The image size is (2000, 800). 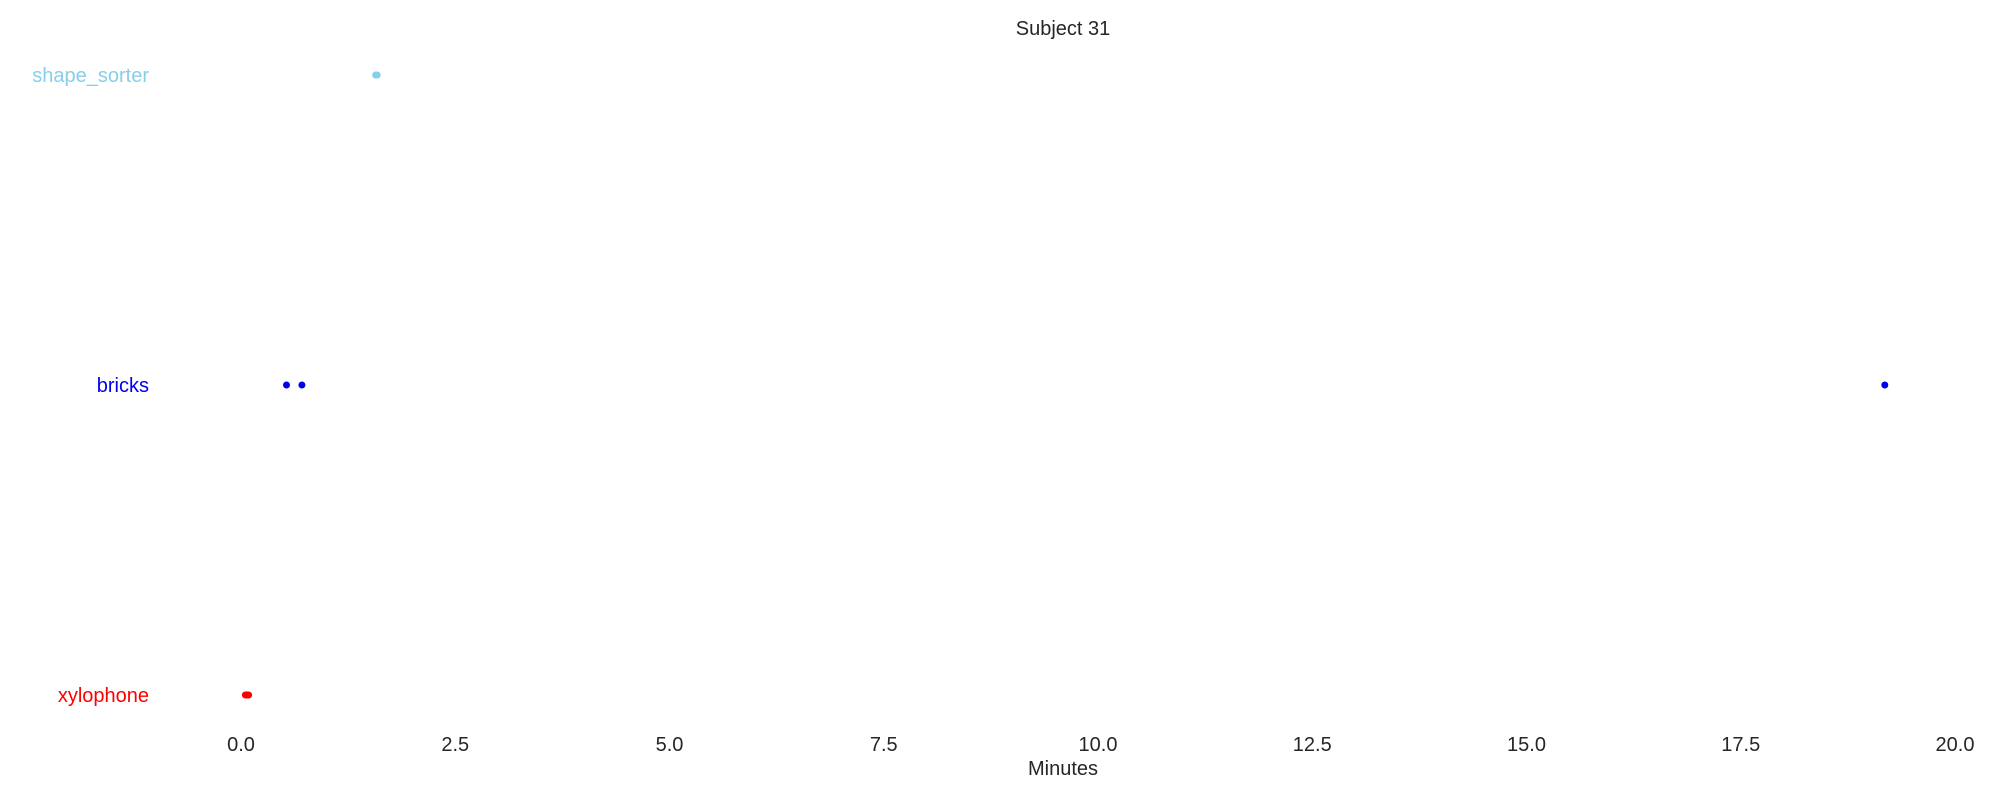 What do you see at coordinates (670, 745) in the screenshot?
I see `x-tick-label: 5.0` at bounding box center [670, 745].